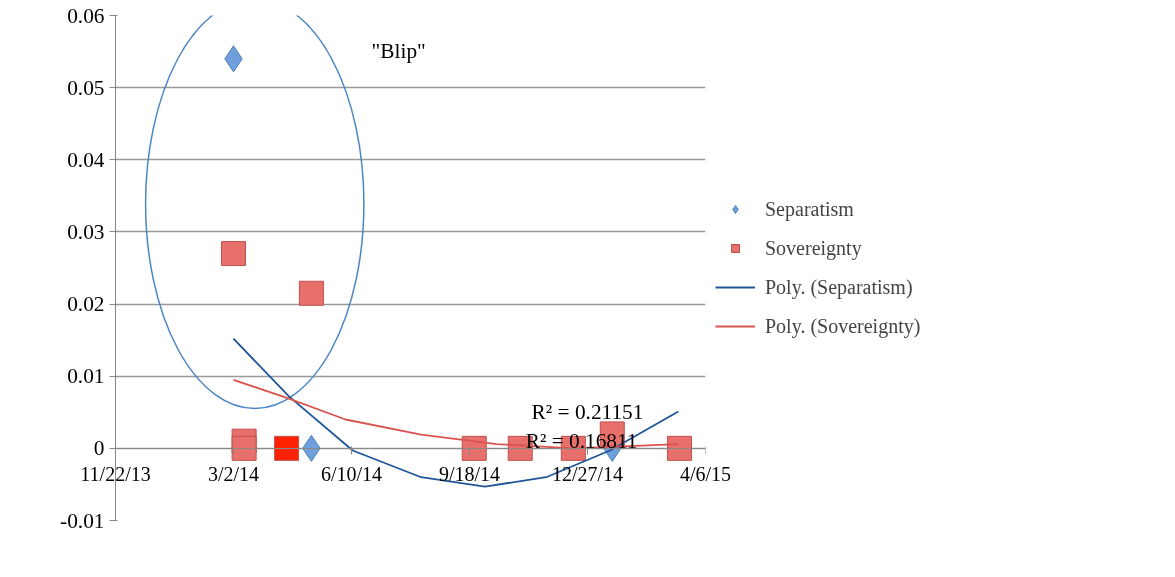 This screenshot has width=1175, height=577. I want to click on y-tick-label: 0, so click(99, 448).